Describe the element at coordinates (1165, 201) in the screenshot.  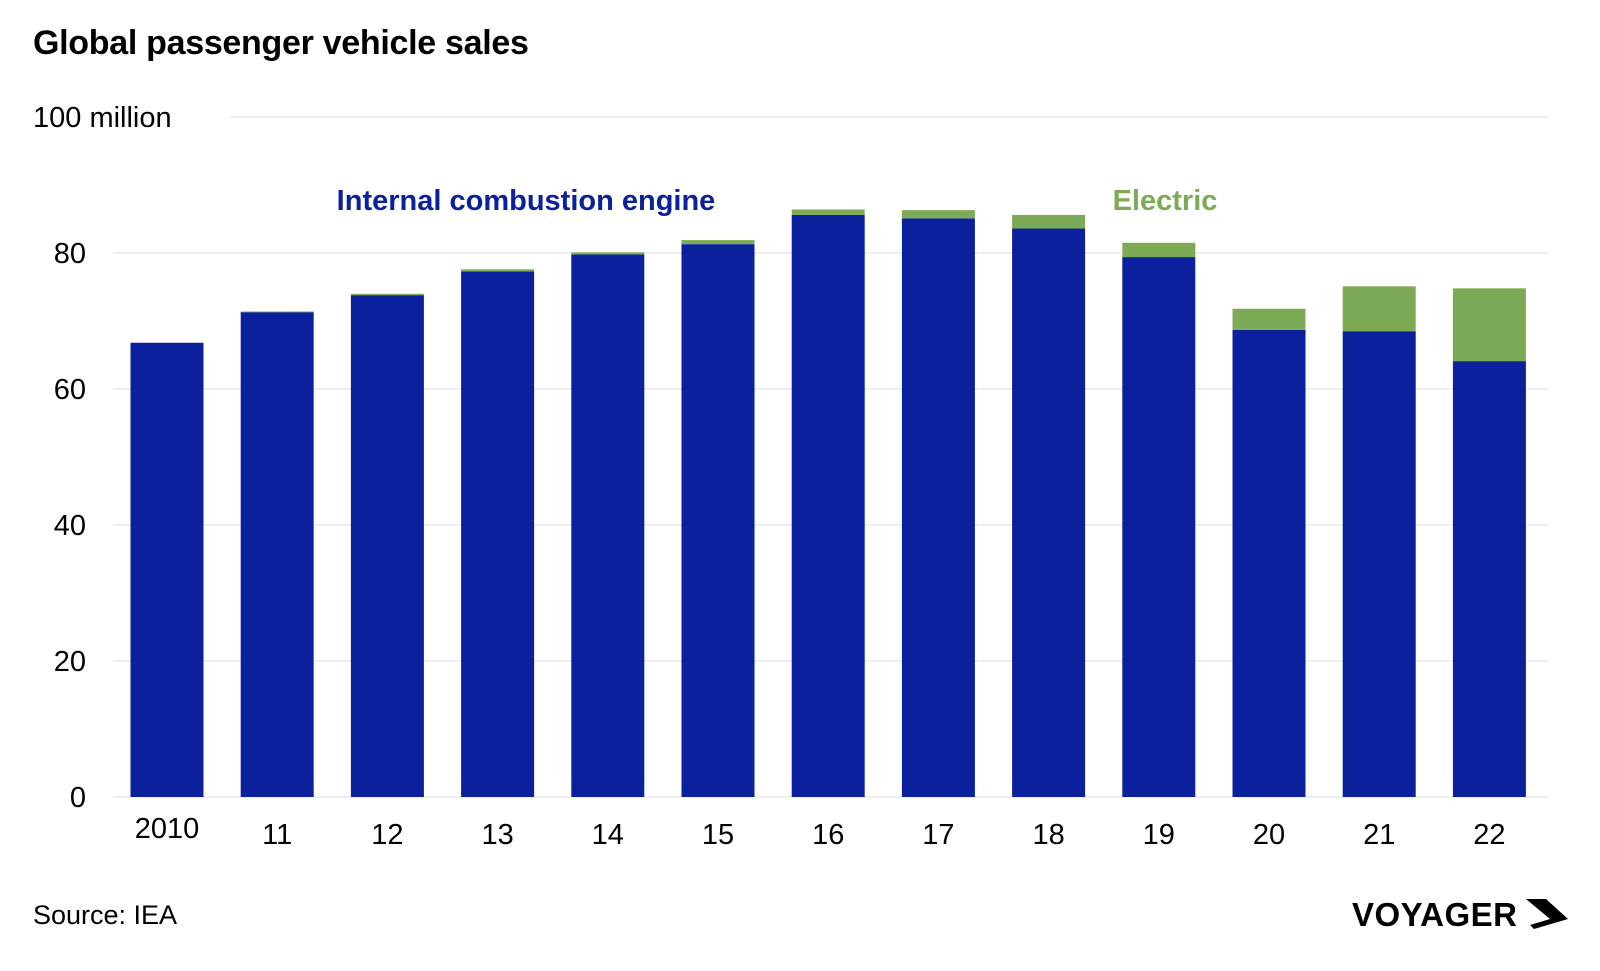
I see `series-label-electric: Electric` at that location.